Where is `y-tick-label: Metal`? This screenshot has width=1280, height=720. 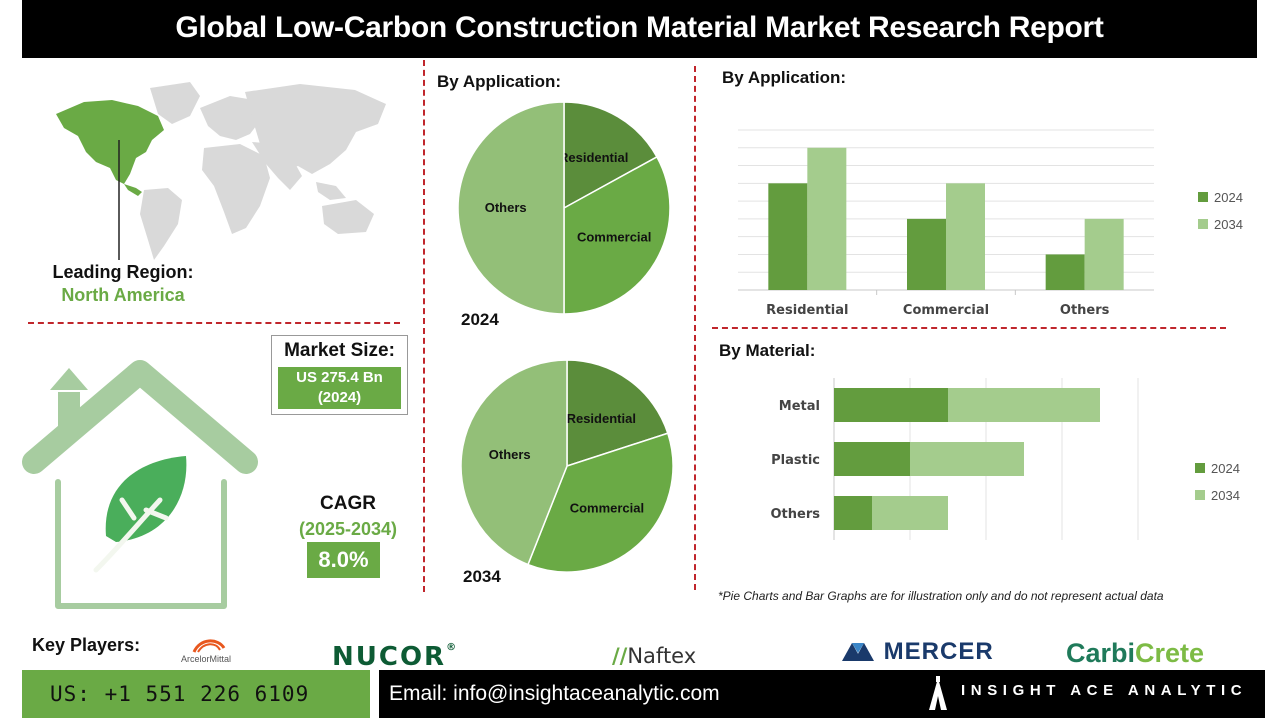
y-tick-label: Metal is located at coordinates (799, 406).